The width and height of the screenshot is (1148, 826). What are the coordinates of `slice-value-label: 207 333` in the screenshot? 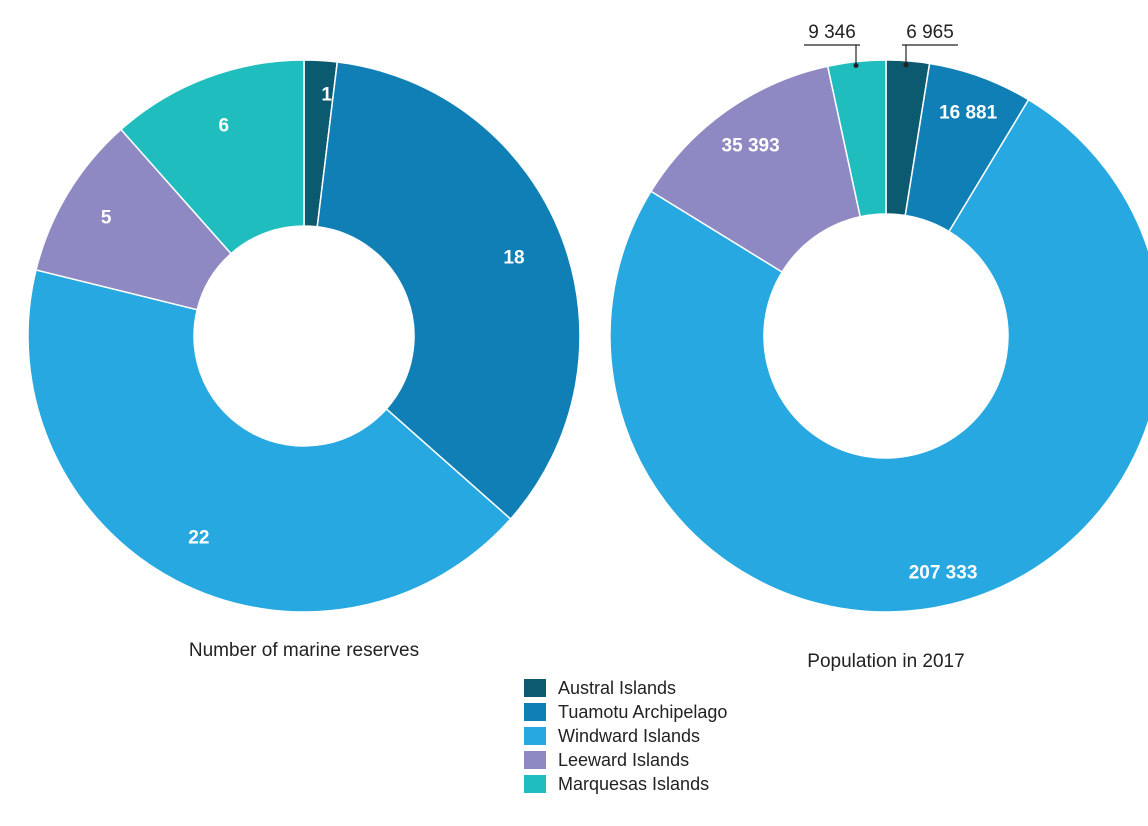 It's located at (943, 572).